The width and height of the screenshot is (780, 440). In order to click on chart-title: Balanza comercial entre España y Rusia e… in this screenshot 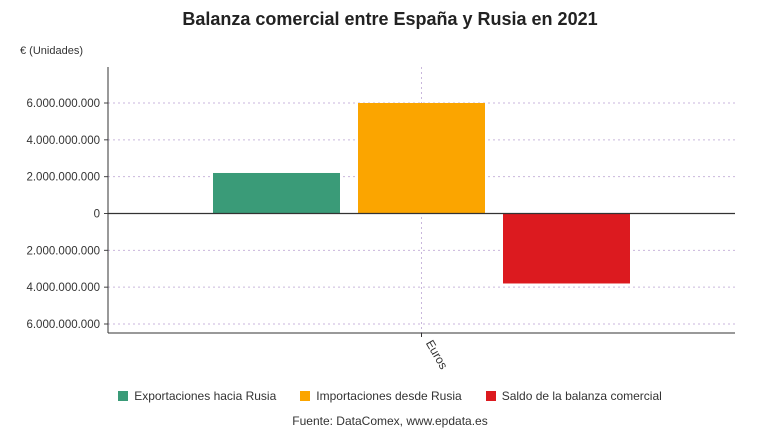, I will do `click(390, 19)`.